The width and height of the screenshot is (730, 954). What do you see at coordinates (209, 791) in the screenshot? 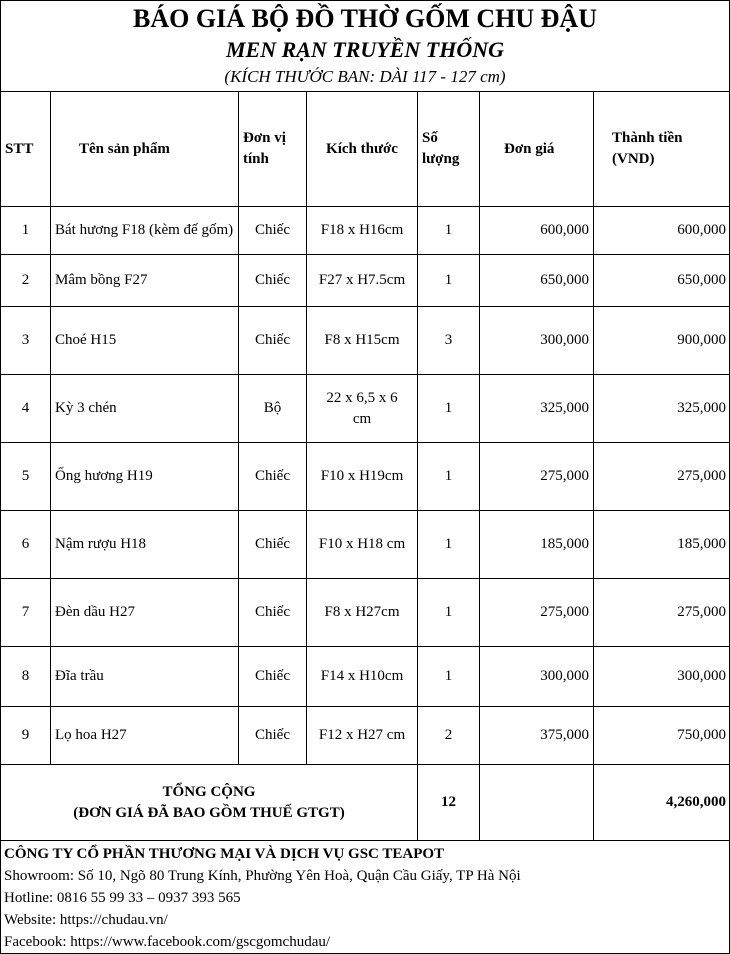
I see `summary-label-total: TỔNG CỘNG` at bounding box center [209, 791].